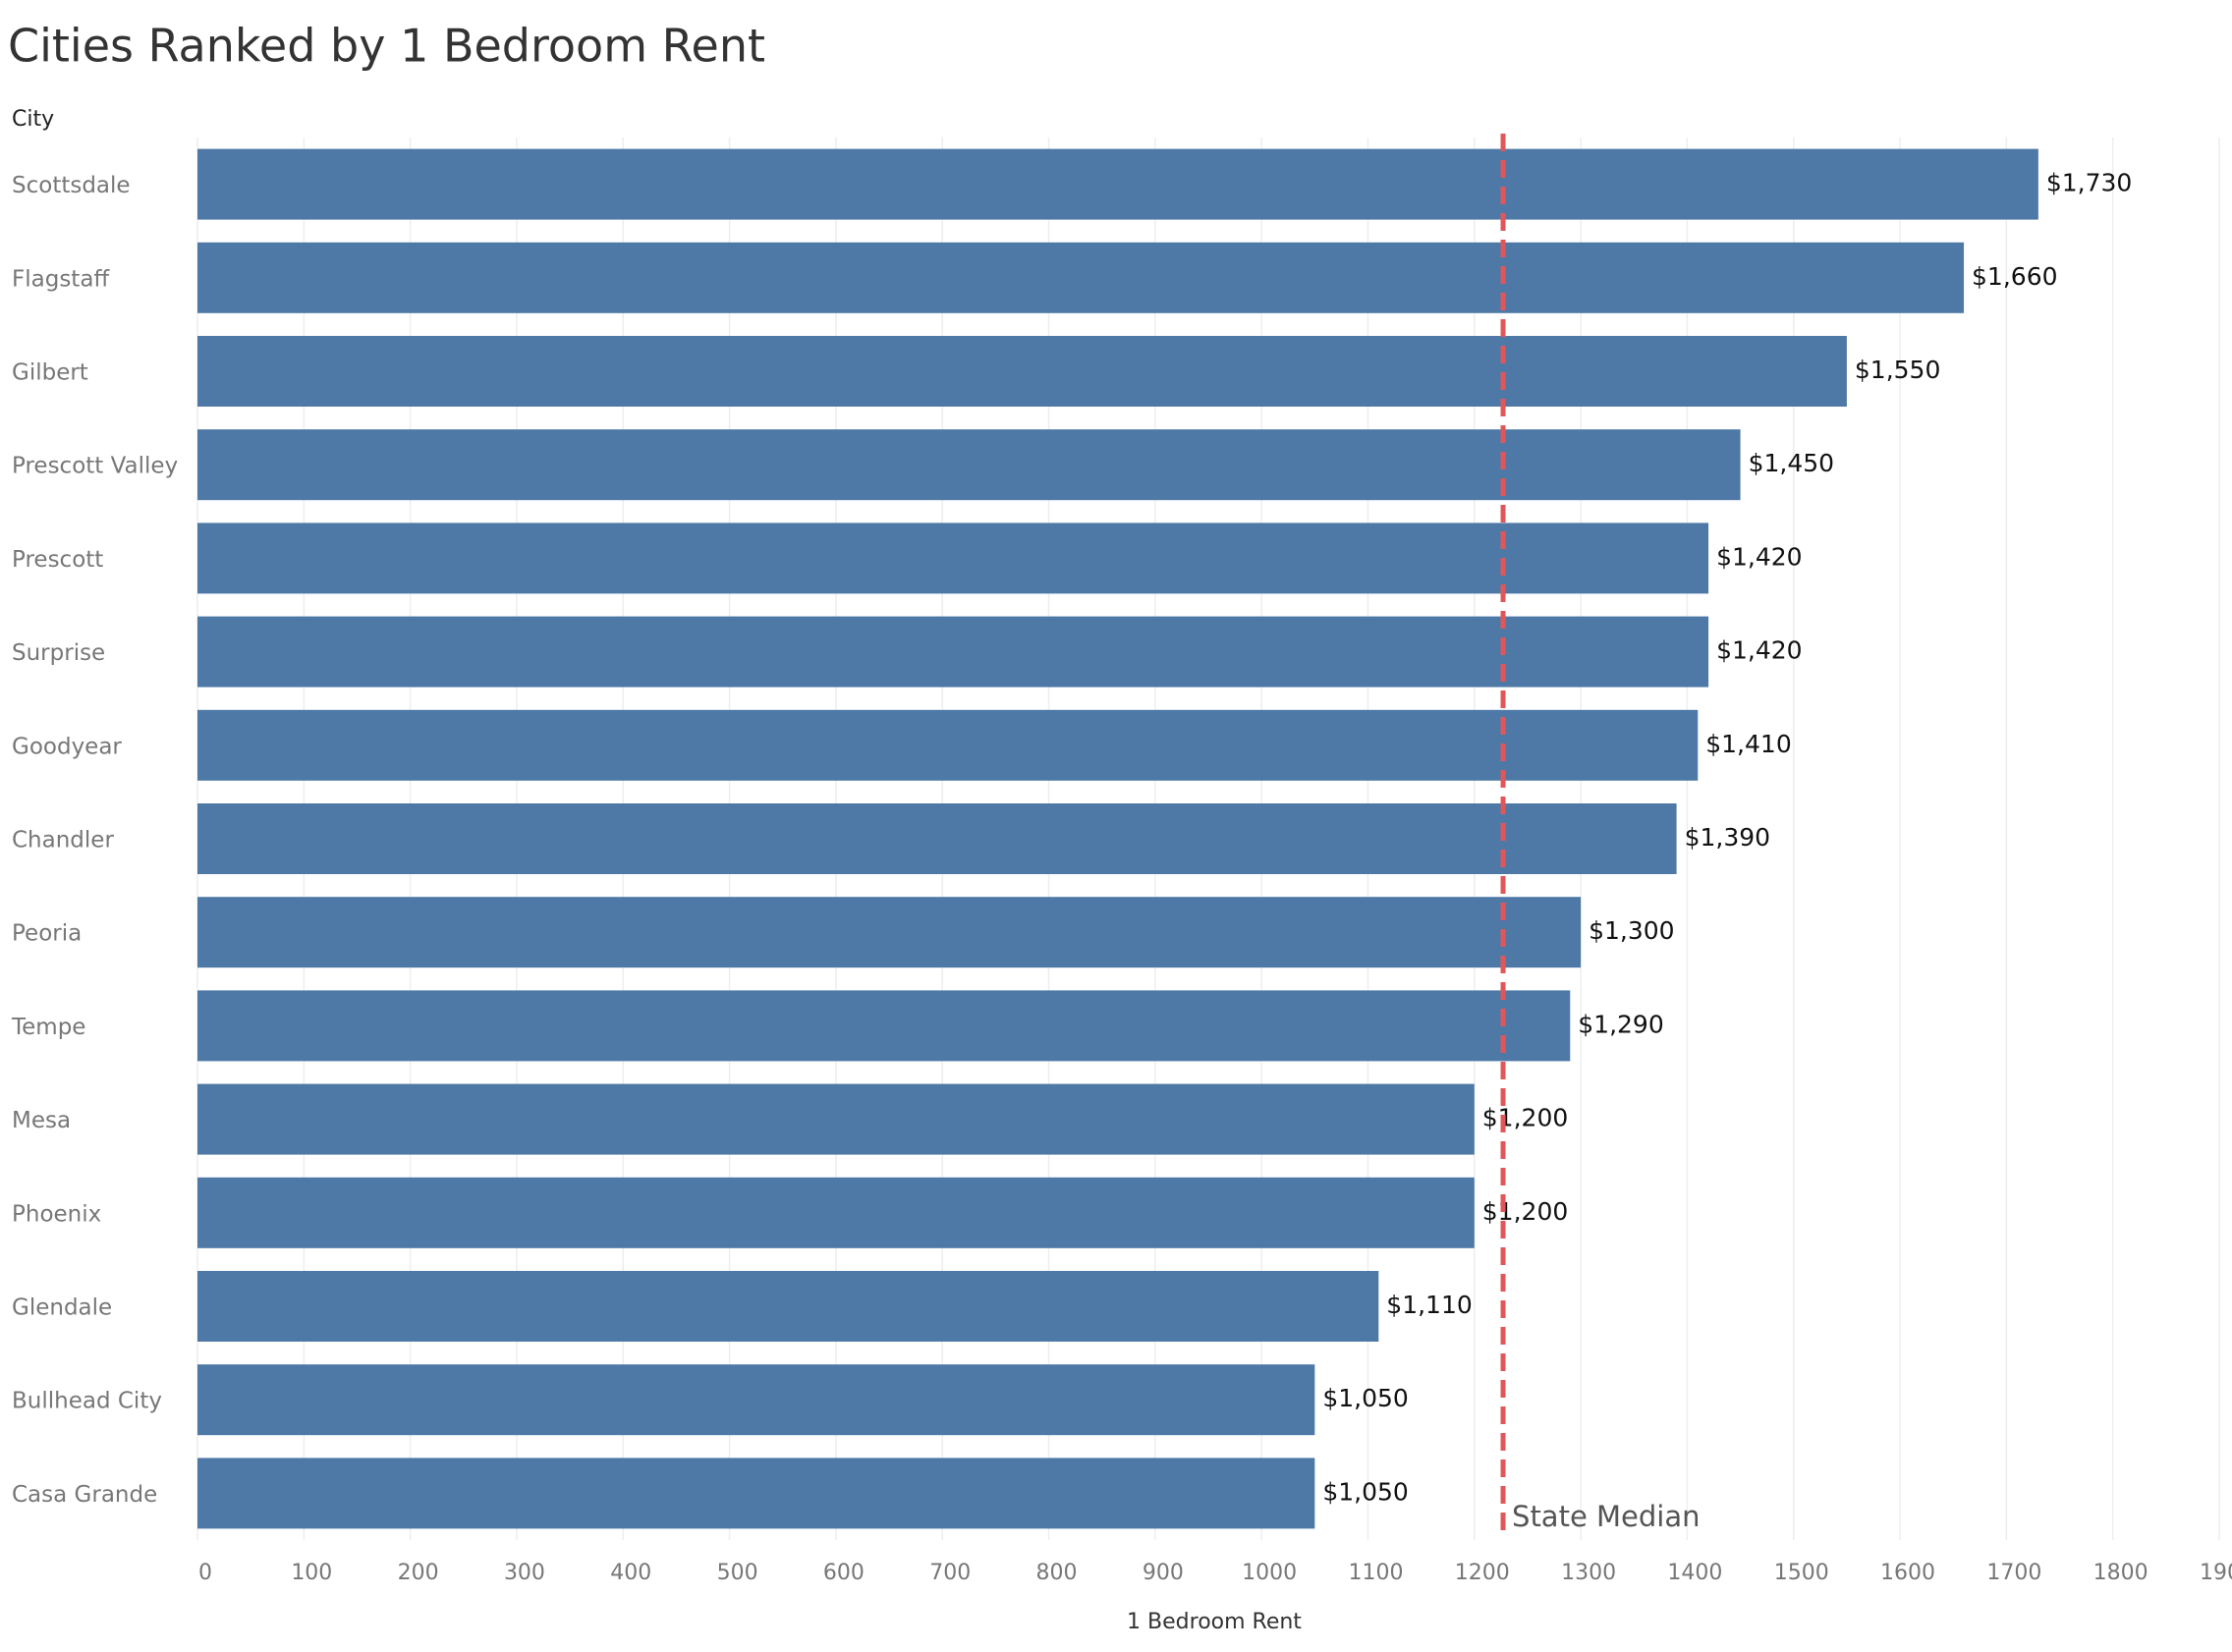 The image size is (2232, 1652). I want to click on y-axis-title: City, so click(33, 119).